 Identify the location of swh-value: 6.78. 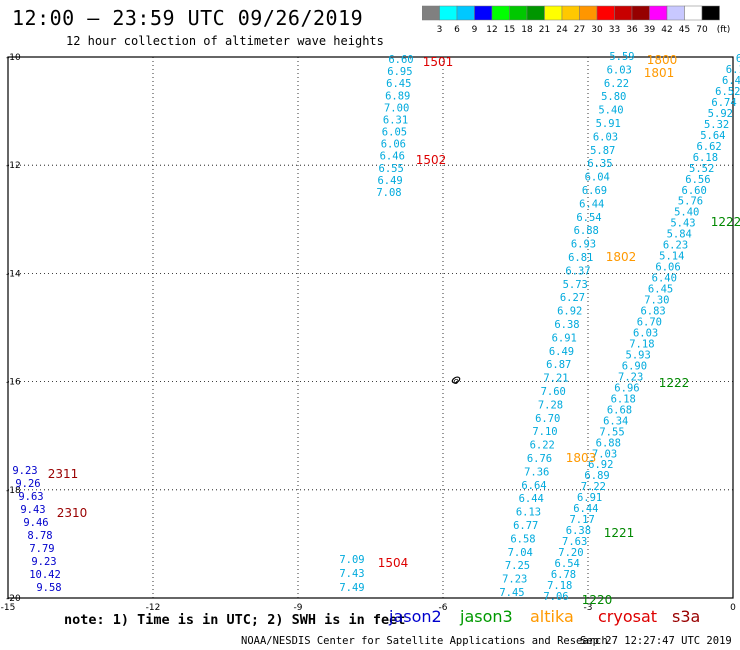
(563, 575).